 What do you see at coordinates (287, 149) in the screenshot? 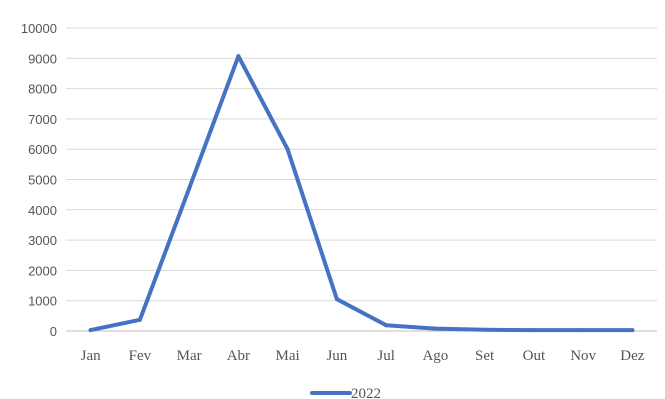
I see `data-point-mai` at bounding box center [287, 149].